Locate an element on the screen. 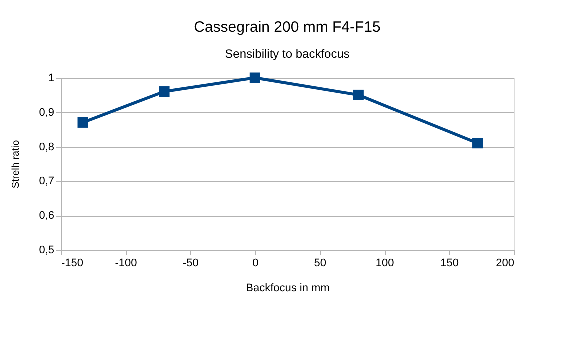 Image resolution: width=579 pixels, height=339 pixels. y-tick-label: 1 is located at coordinates (51, 78).